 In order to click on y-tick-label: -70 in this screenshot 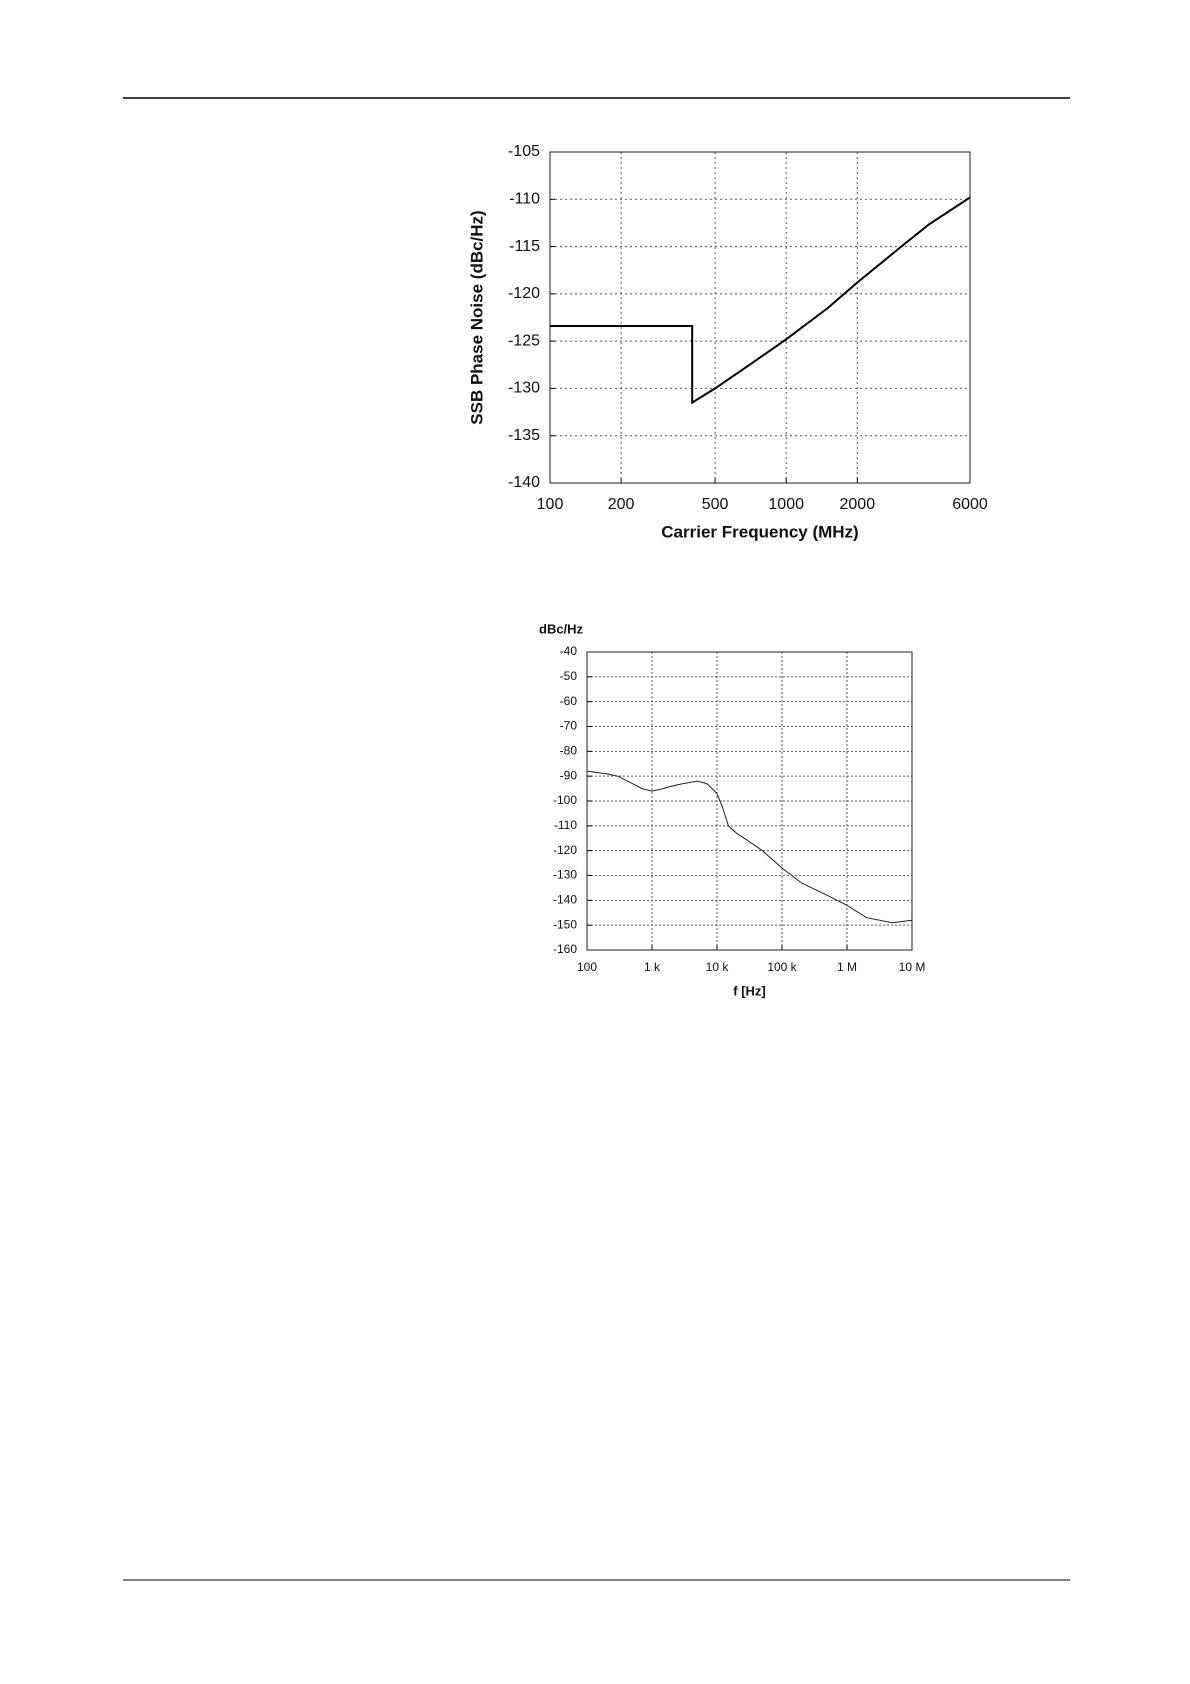, I will do `click(569, 726)`.